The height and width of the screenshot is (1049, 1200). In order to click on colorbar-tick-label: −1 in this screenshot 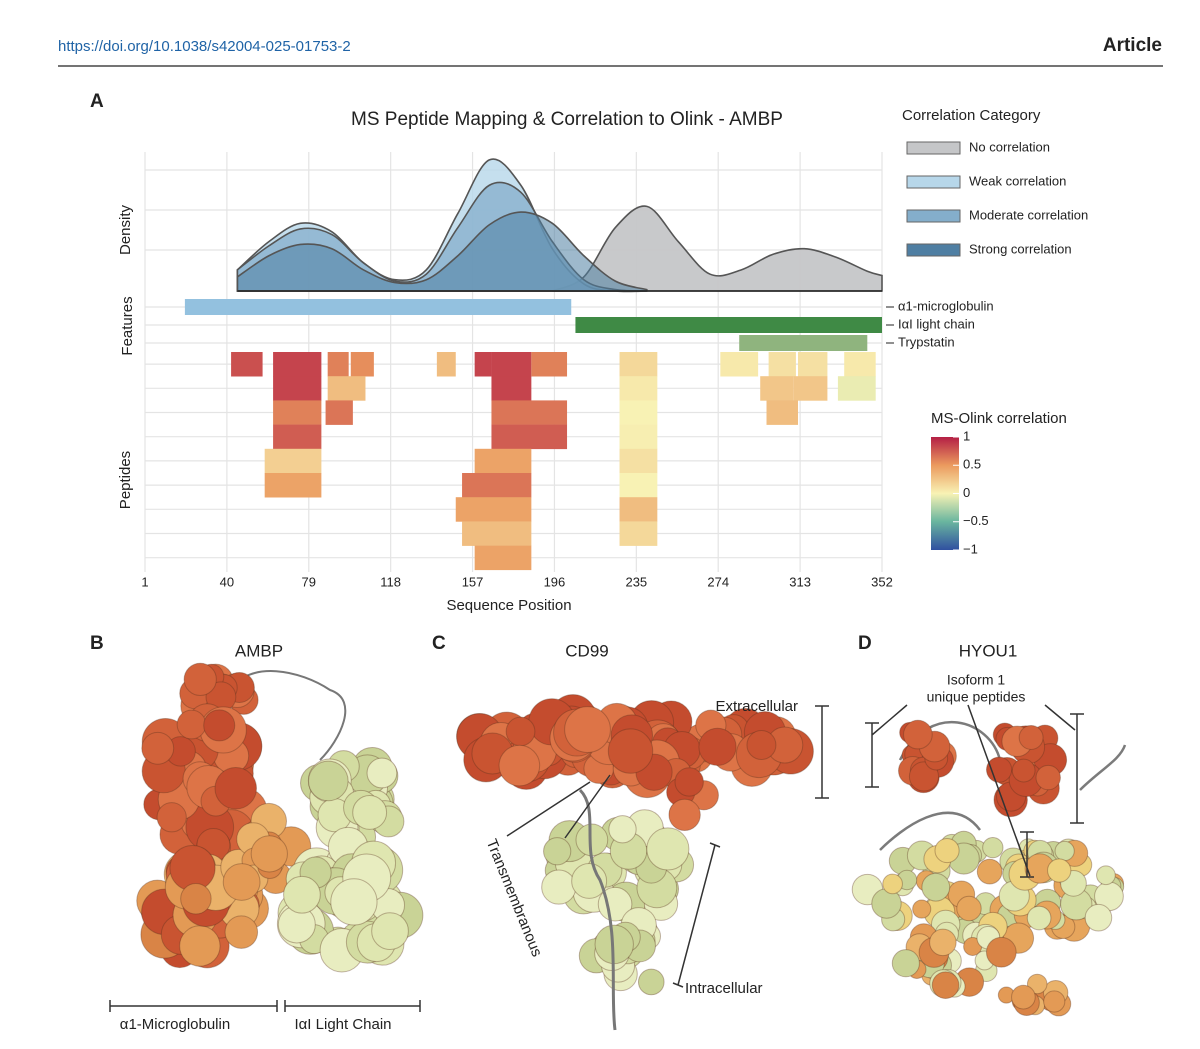, I will do `click(970, 548)`.